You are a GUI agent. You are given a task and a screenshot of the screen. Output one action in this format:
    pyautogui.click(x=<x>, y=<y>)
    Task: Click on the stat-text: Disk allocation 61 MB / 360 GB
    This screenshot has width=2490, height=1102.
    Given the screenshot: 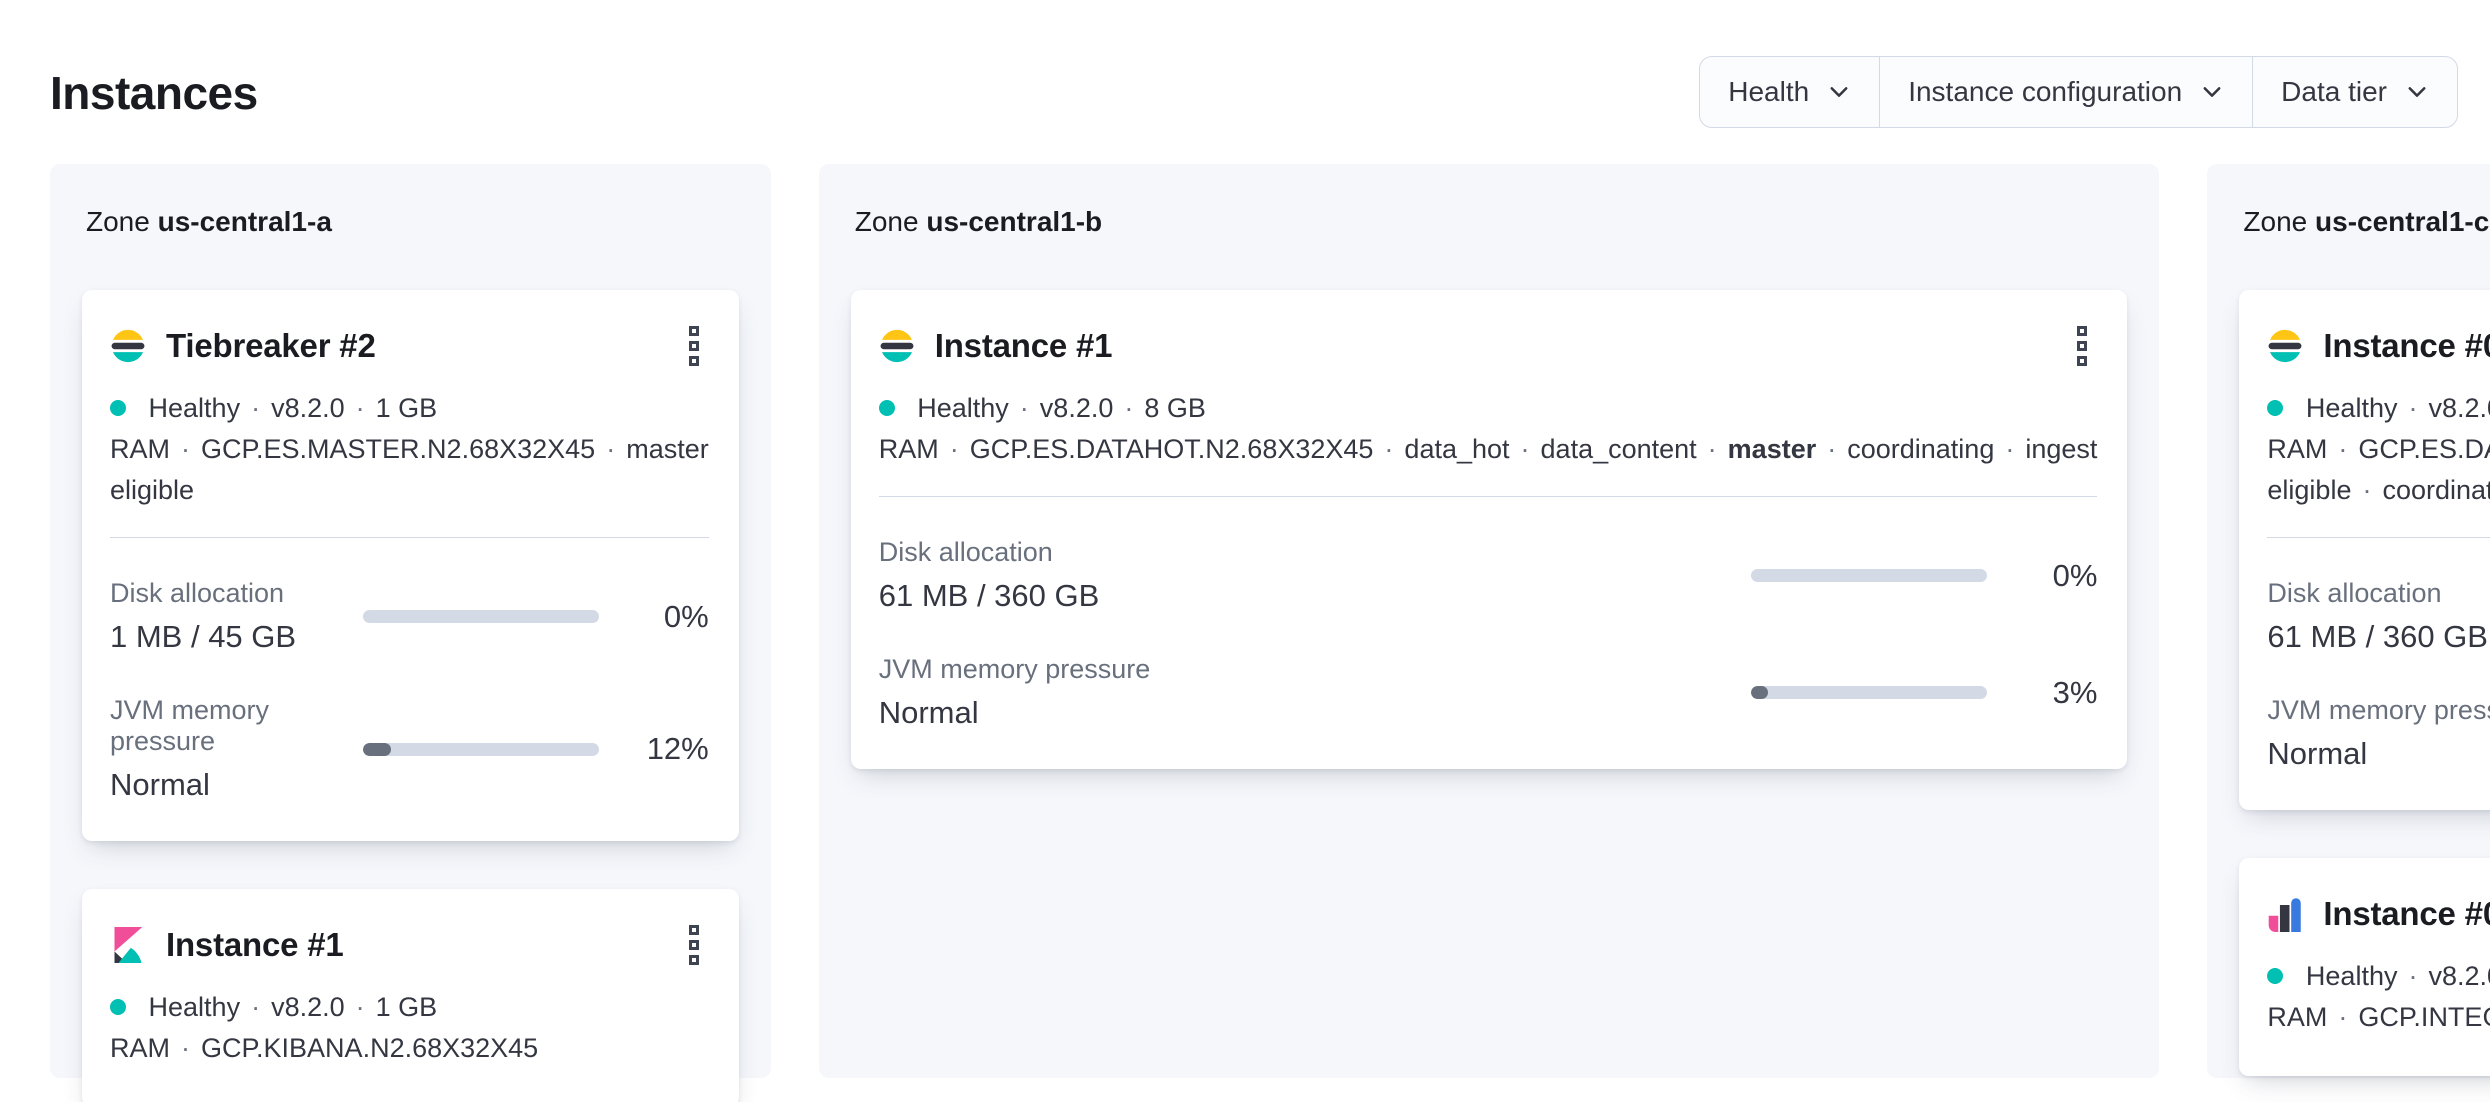 What is the action you would take?
    pyautogui.click(x=1300, y=575)
    